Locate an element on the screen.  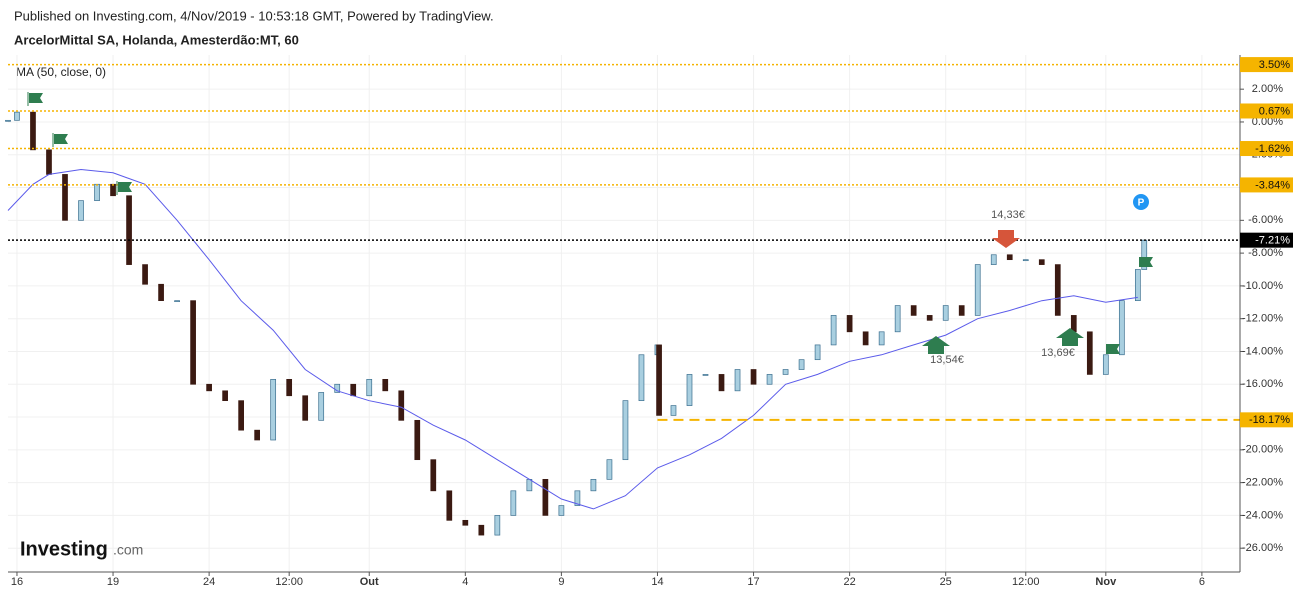
sell-arrow is located at coordinates (1006, 239).